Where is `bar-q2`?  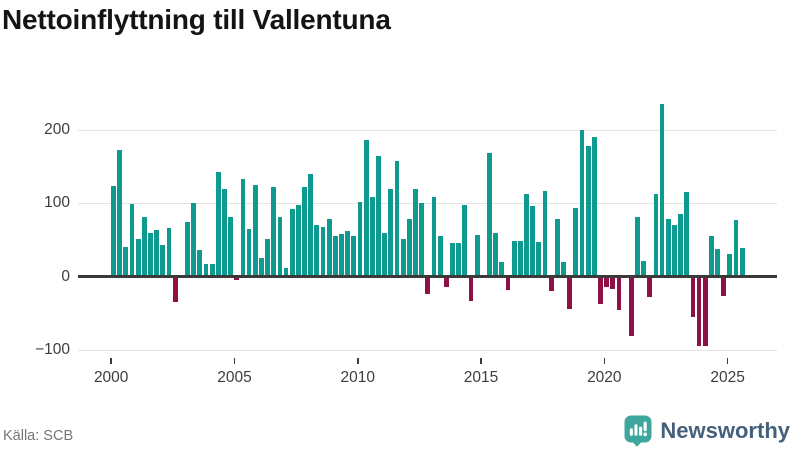 bar-q2 is located at coordinates (126, 261).